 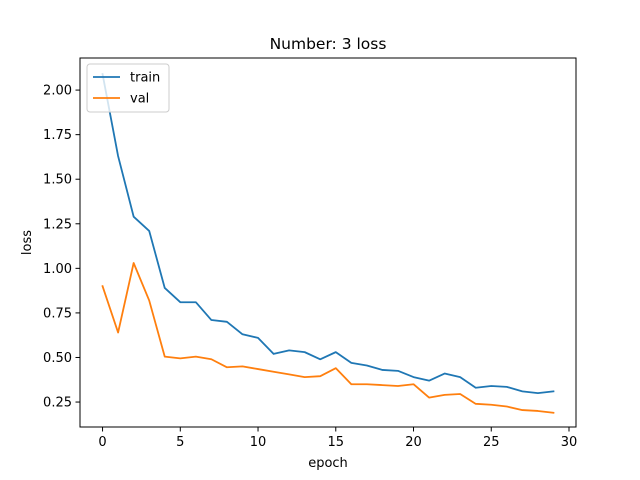 What do you see at coordinates (57, 269) in the screenshot?
I see `y-tick-label: 1.00` at bounding box center [57, 269].